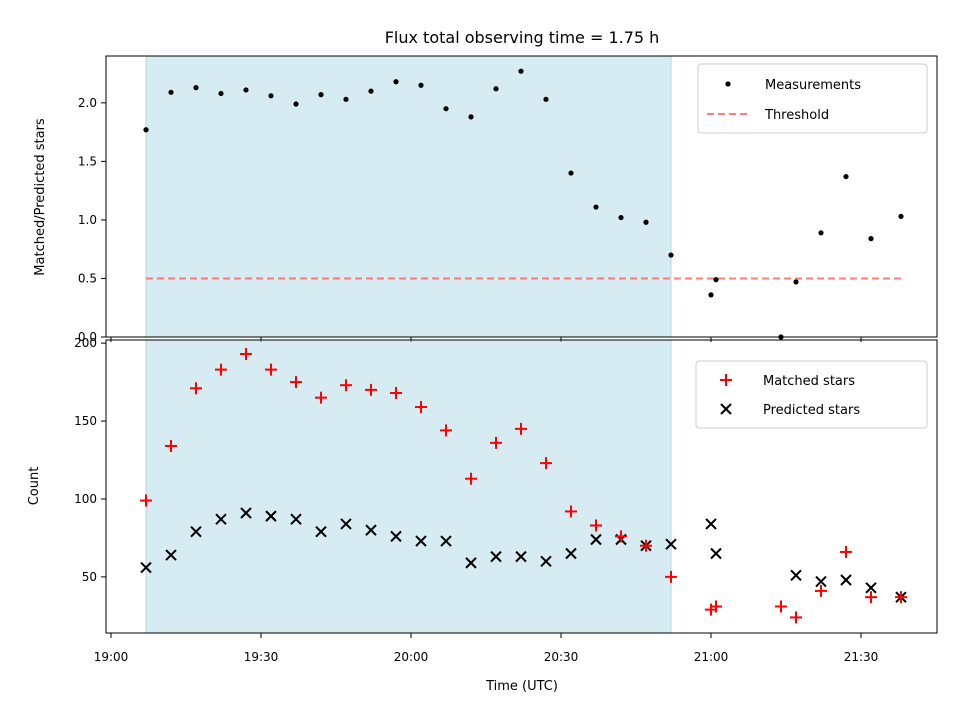 Image resolution: width=960 pixels, height=720 pixels. Describe the element at coordinates (87, 161) in the screenshot. I see `top-y-tick-label: 1.5` at that location.